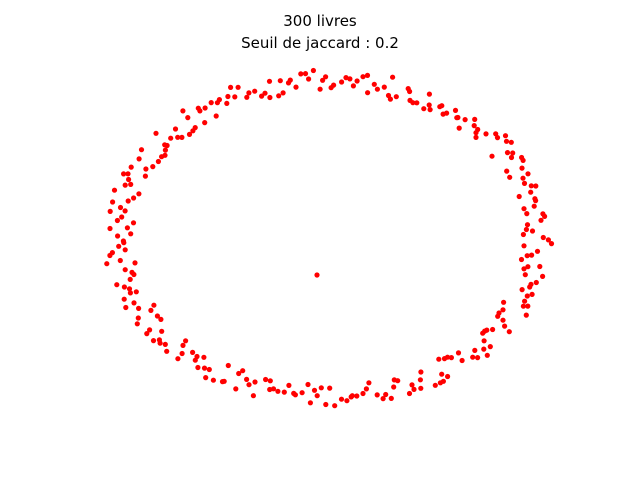 This screenshot has width=640, height=480. I want to click on center-node-point, so click(317, 275).